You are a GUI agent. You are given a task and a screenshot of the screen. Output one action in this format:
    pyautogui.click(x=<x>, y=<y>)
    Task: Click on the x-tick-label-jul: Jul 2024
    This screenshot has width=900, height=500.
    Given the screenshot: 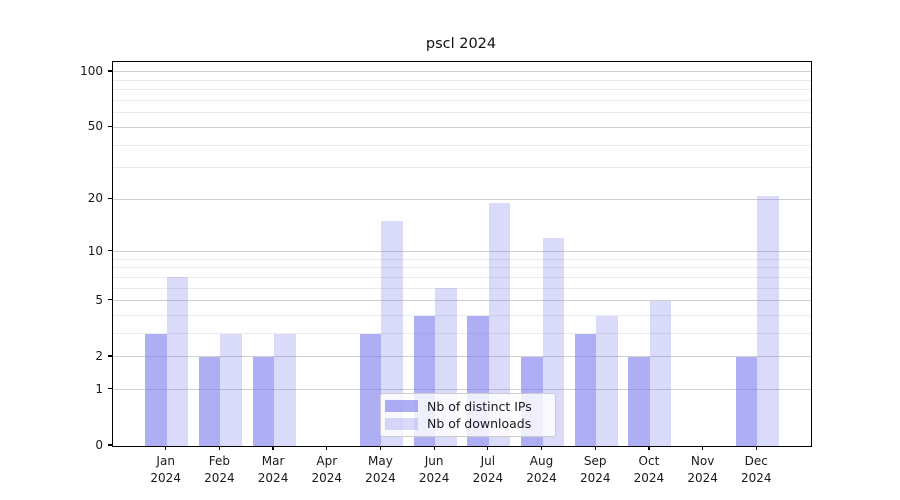 What is the action you would take?
    pyautogui.click(x=488, y=470)
    